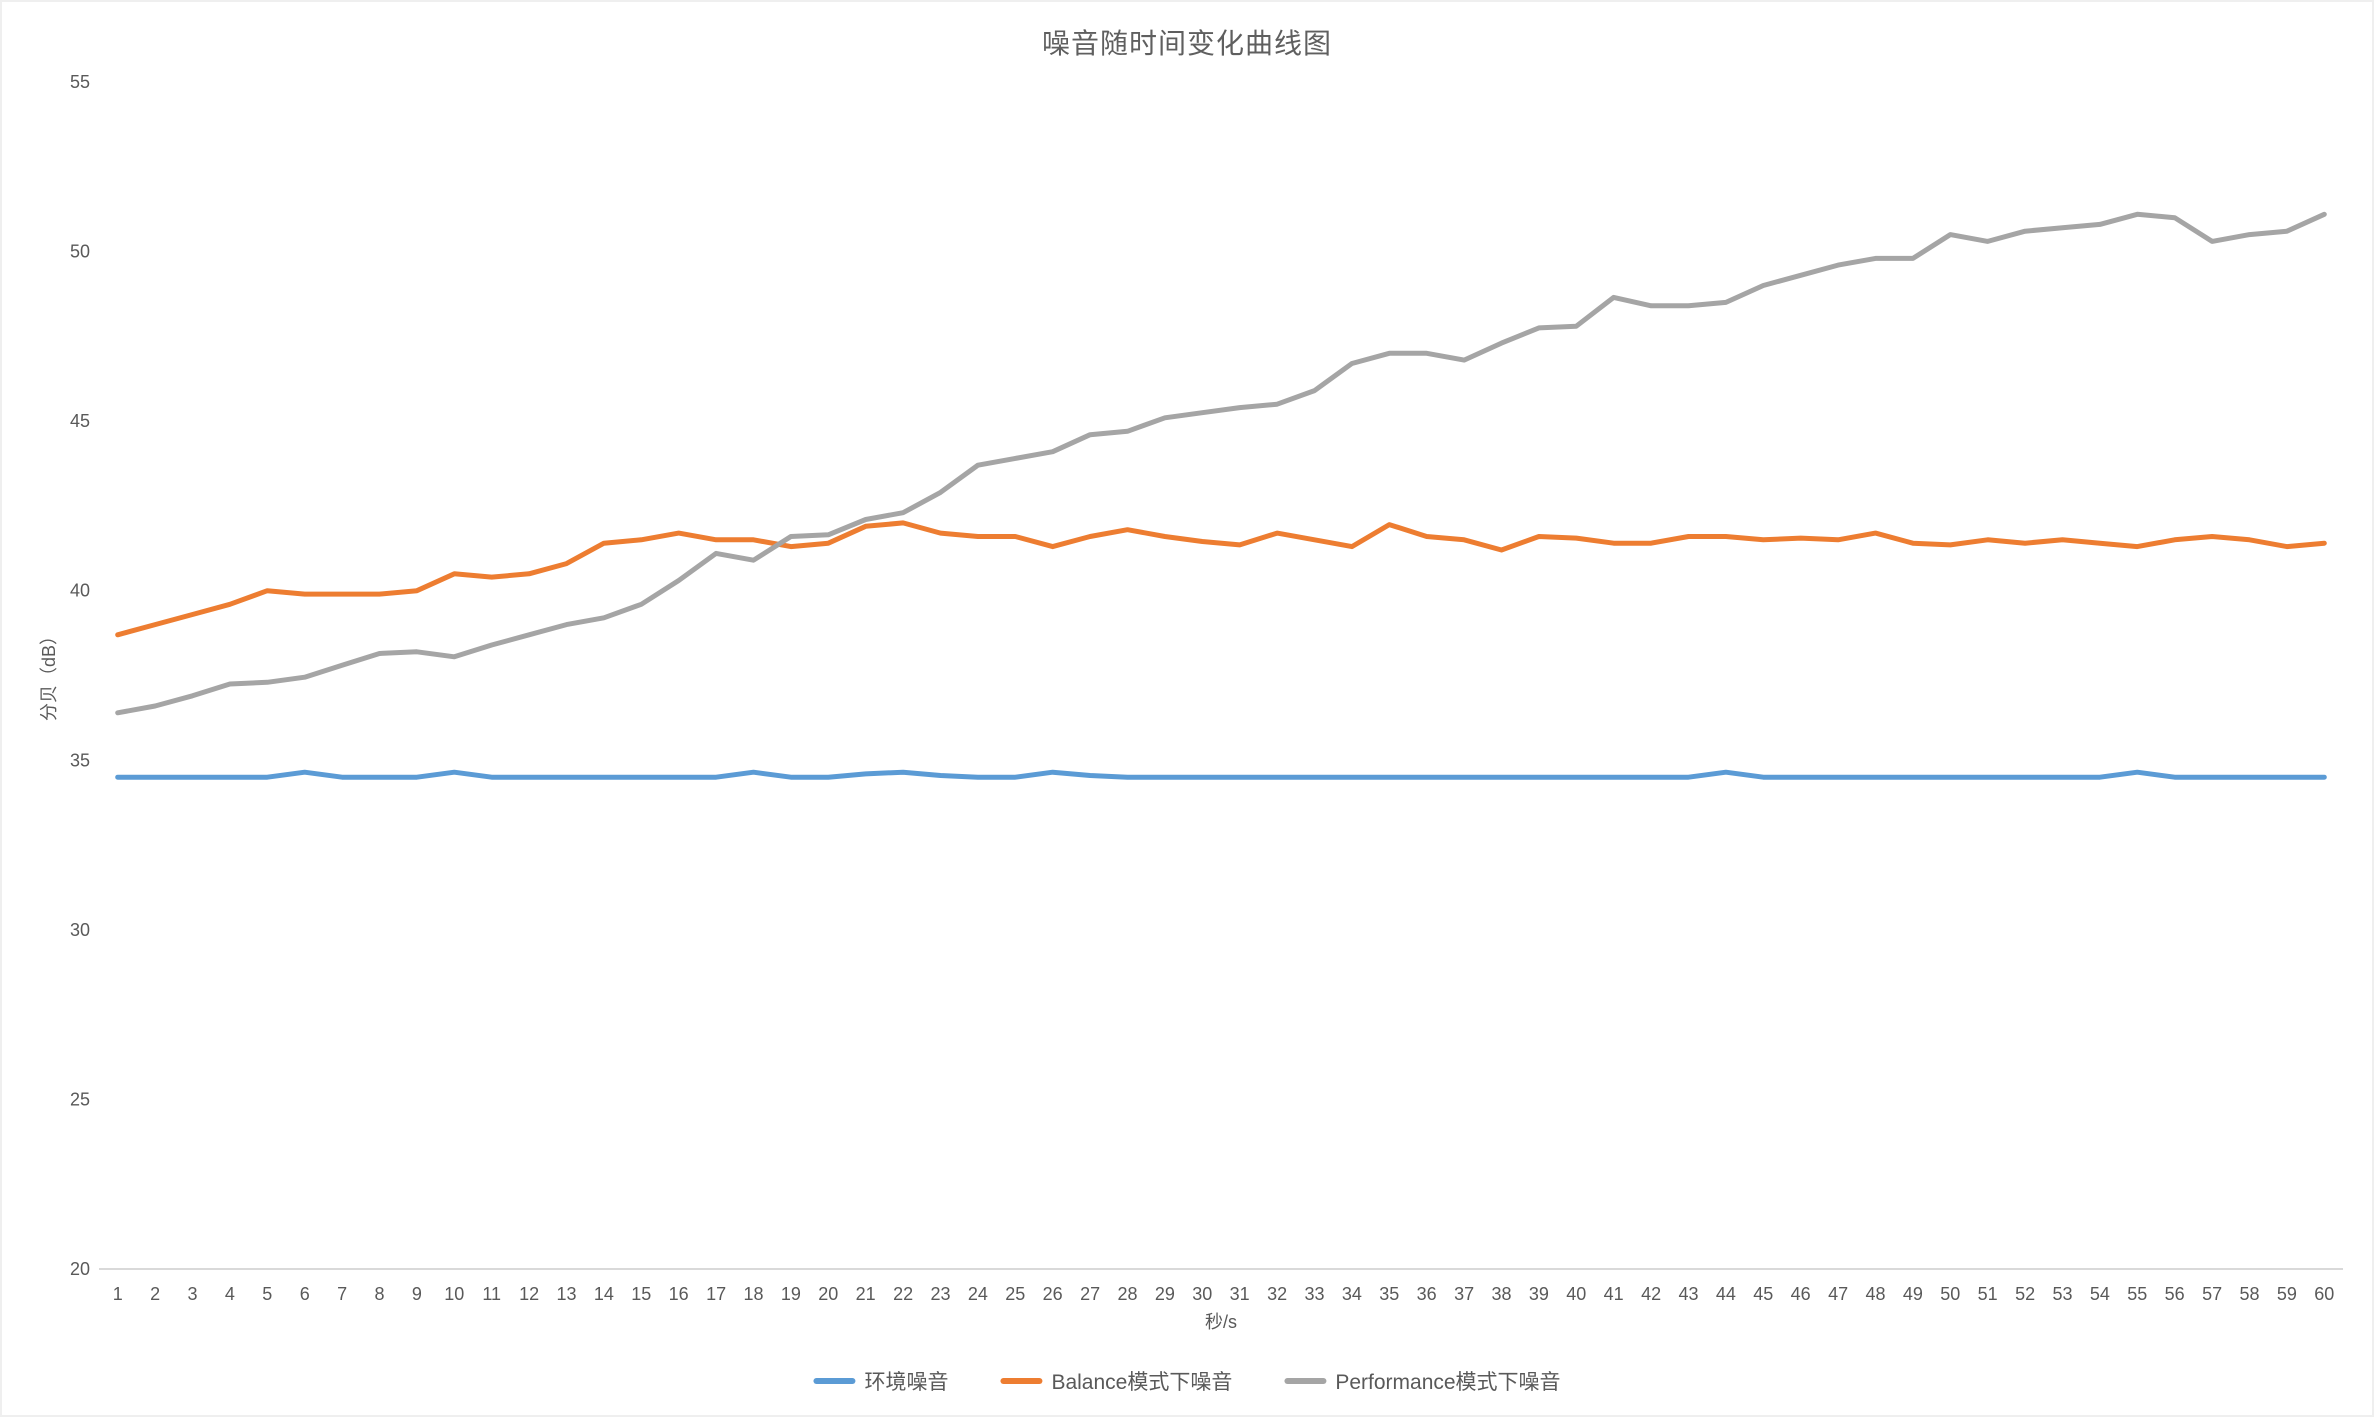  Describe the element at coordinates (1801, 1294) in the screenshot. I see `x-tick-label: 46` at that location.